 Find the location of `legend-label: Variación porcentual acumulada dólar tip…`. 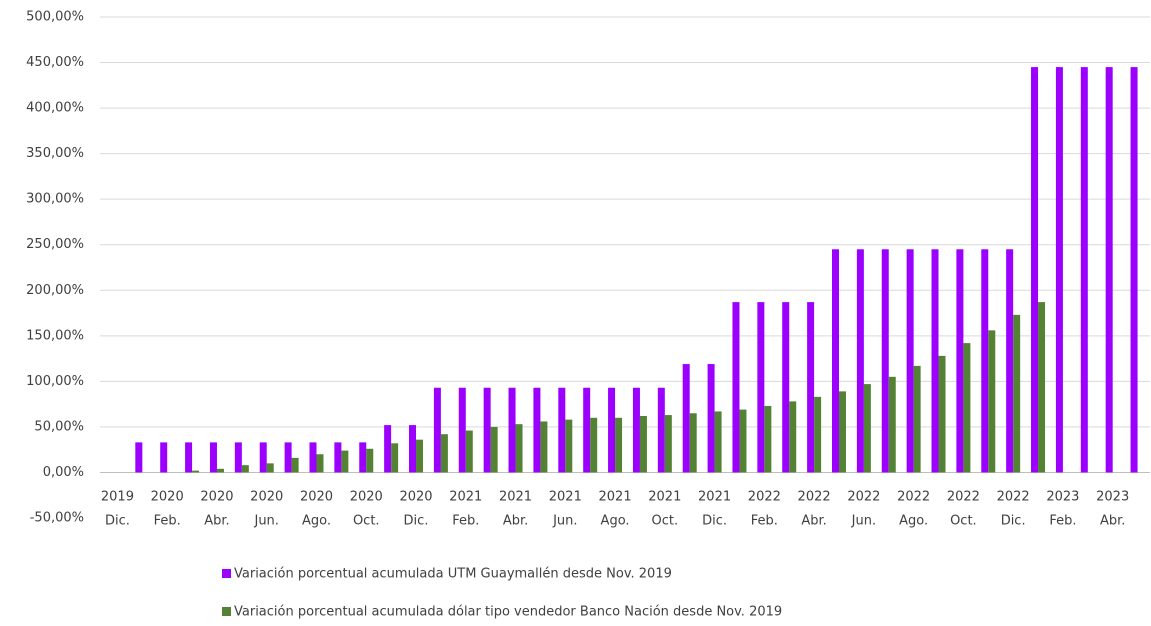

legend-label: Variación porcentual acumulada dólar tip… is located at coordinates (508, 612).